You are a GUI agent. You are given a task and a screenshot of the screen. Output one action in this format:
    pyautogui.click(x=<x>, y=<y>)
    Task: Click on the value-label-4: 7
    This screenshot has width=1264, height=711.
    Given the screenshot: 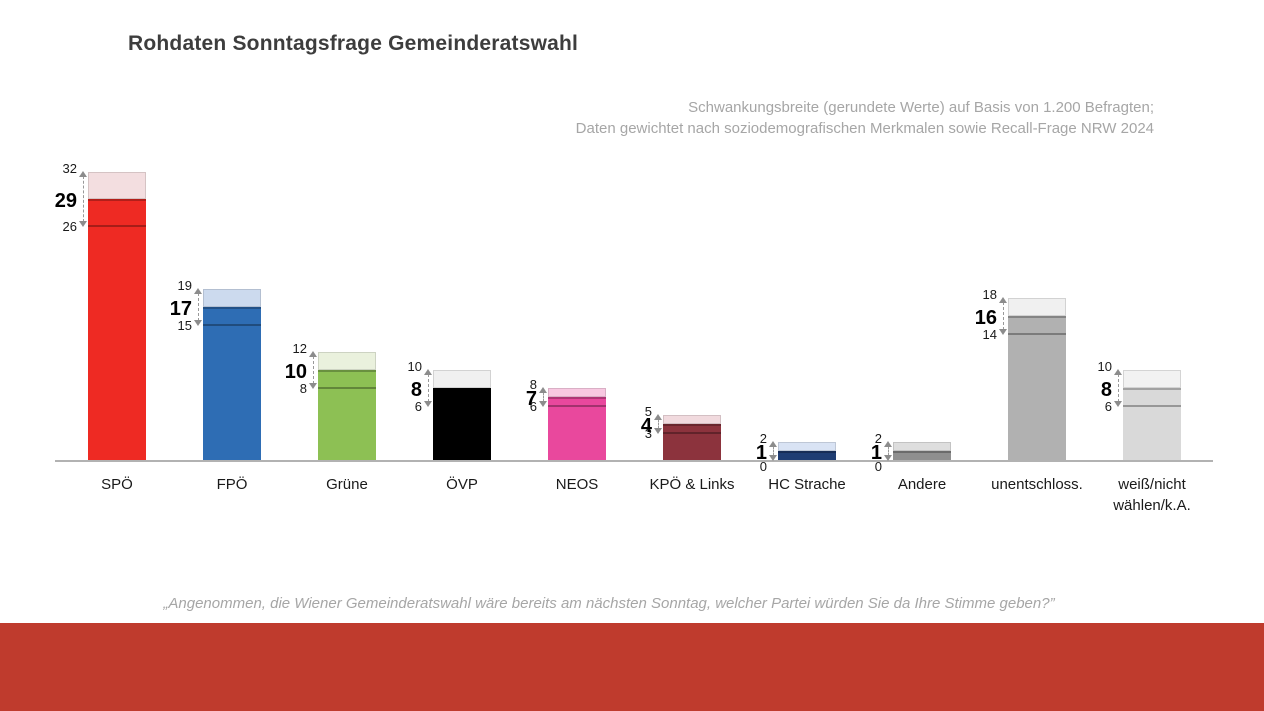 What is the action you would take?
    pyautogui.click(x=531, y=399)
    